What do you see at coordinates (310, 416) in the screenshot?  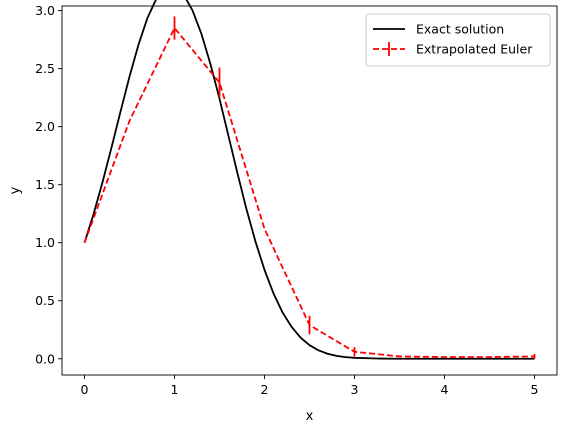 I see `x-axis-label: x` at bounding box center [310, 416].